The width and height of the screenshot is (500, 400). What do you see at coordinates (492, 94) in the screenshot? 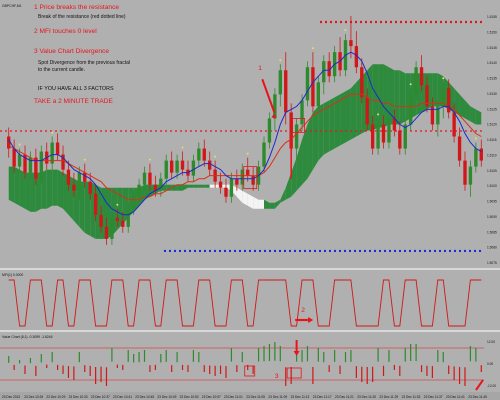
I see `price-tick-label: 1.5130` at bounding box center [492, 94].